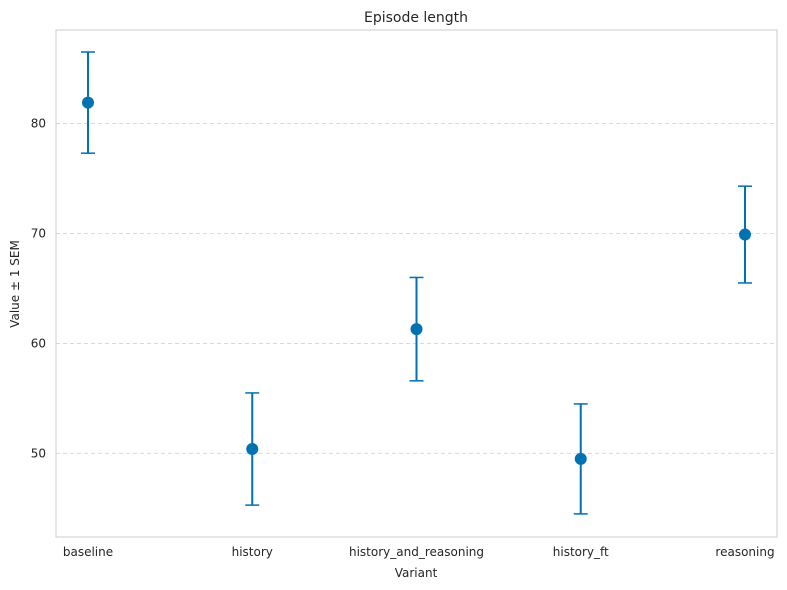 The height and width of the screenshot is (590, 787). What do you see at coordinates (416, 573) in the screenshot?
I see `x-axis-label: Variant` at bounding box center [416, 573].